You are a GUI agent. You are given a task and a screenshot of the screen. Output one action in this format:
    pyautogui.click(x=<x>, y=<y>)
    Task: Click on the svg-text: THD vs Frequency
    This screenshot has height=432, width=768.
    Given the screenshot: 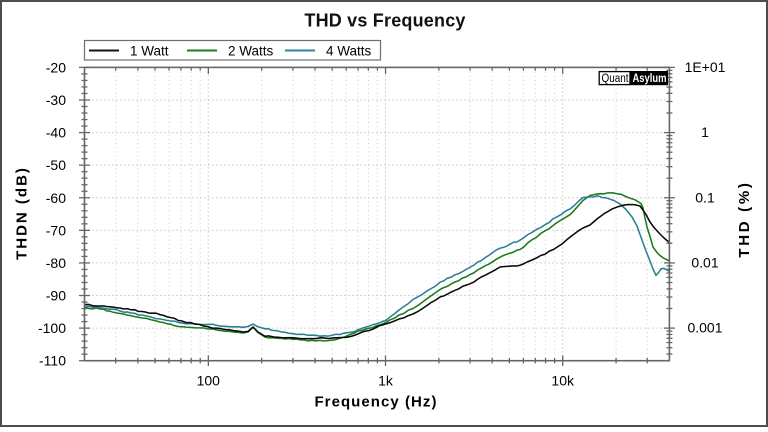 What is the action you would take?
    pyautogui.click(x=384, y=21)
    